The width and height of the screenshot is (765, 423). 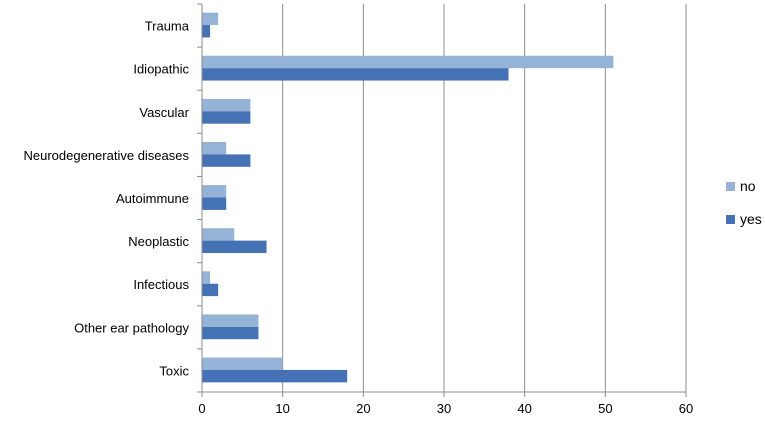 I want to click on x-tick-labels: 0 10 20 30 40 50 60, so click(x=445, y=404).